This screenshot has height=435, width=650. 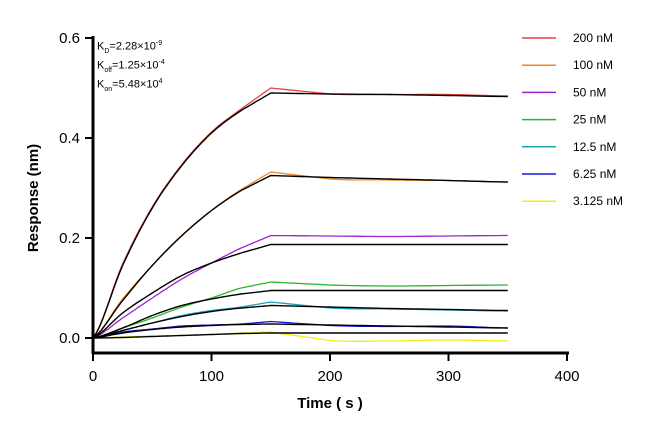 I want to click on legend-label: 12.5 nM, so click(x=594, y=147).